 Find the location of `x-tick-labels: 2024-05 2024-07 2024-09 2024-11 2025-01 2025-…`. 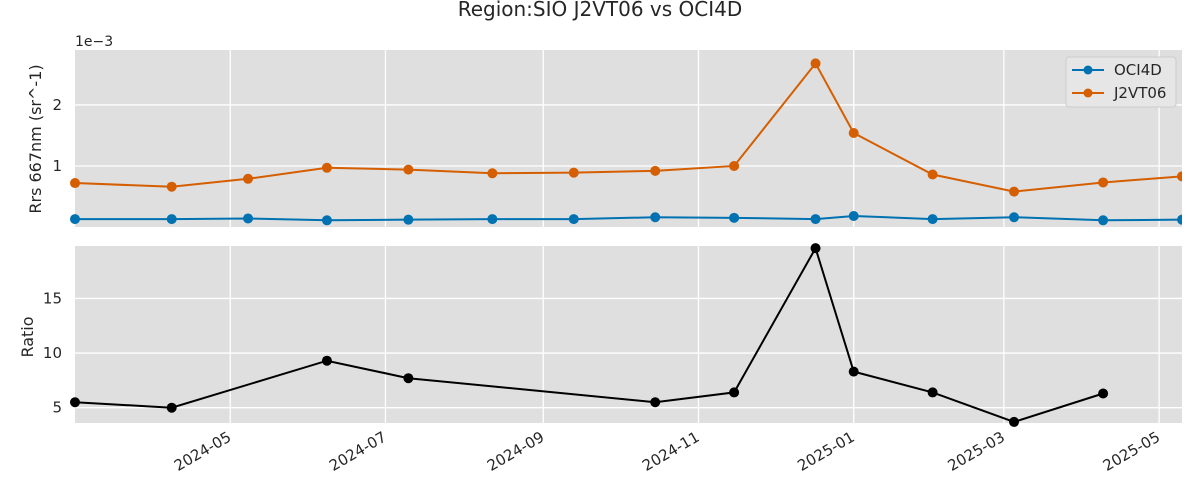

x-tick-labels: 2024-05 2024-07 2024-09 2024-11 2025-01 2025-… is located at coordinates (667, 451).